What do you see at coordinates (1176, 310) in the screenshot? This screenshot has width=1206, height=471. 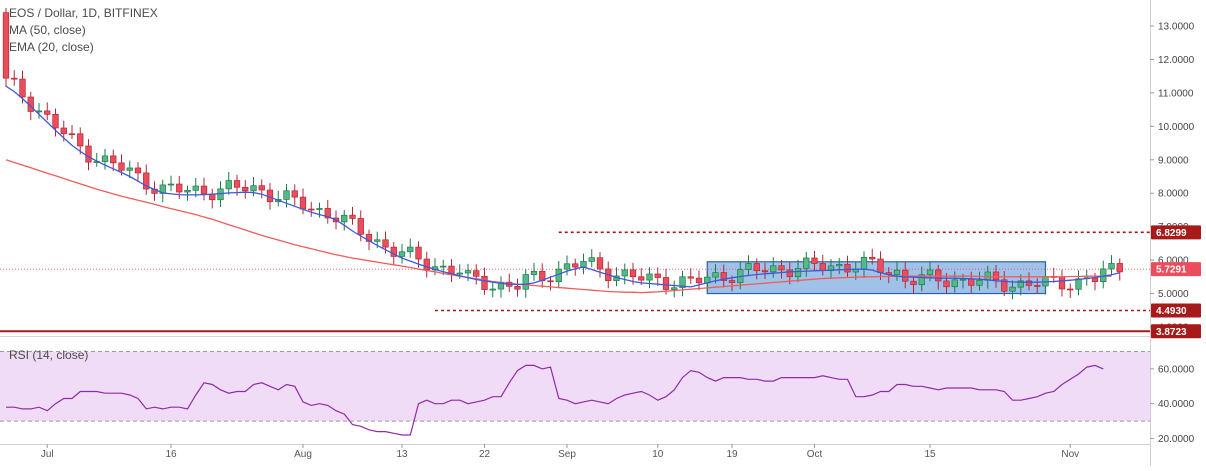 I see `level-tag-4.4930: 4.4930` at bounding box center [1176, 310].